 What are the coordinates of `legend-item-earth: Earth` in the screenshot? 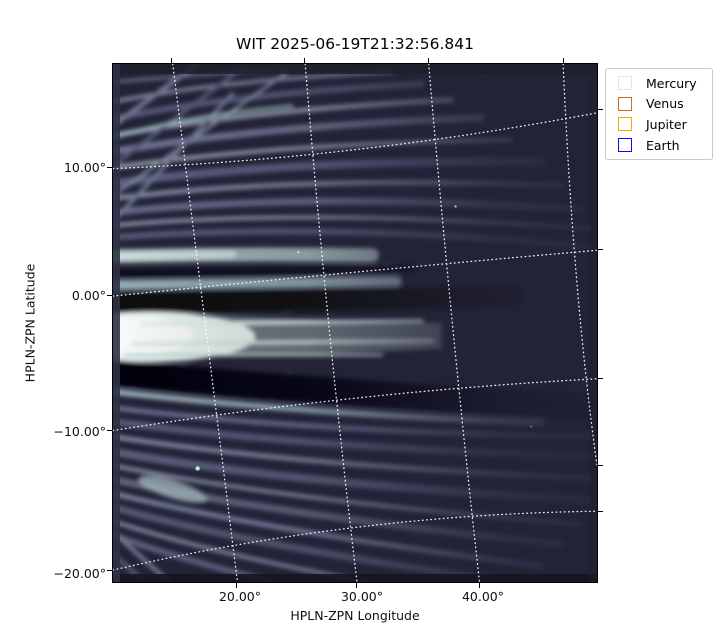 It's located at (663, 145).